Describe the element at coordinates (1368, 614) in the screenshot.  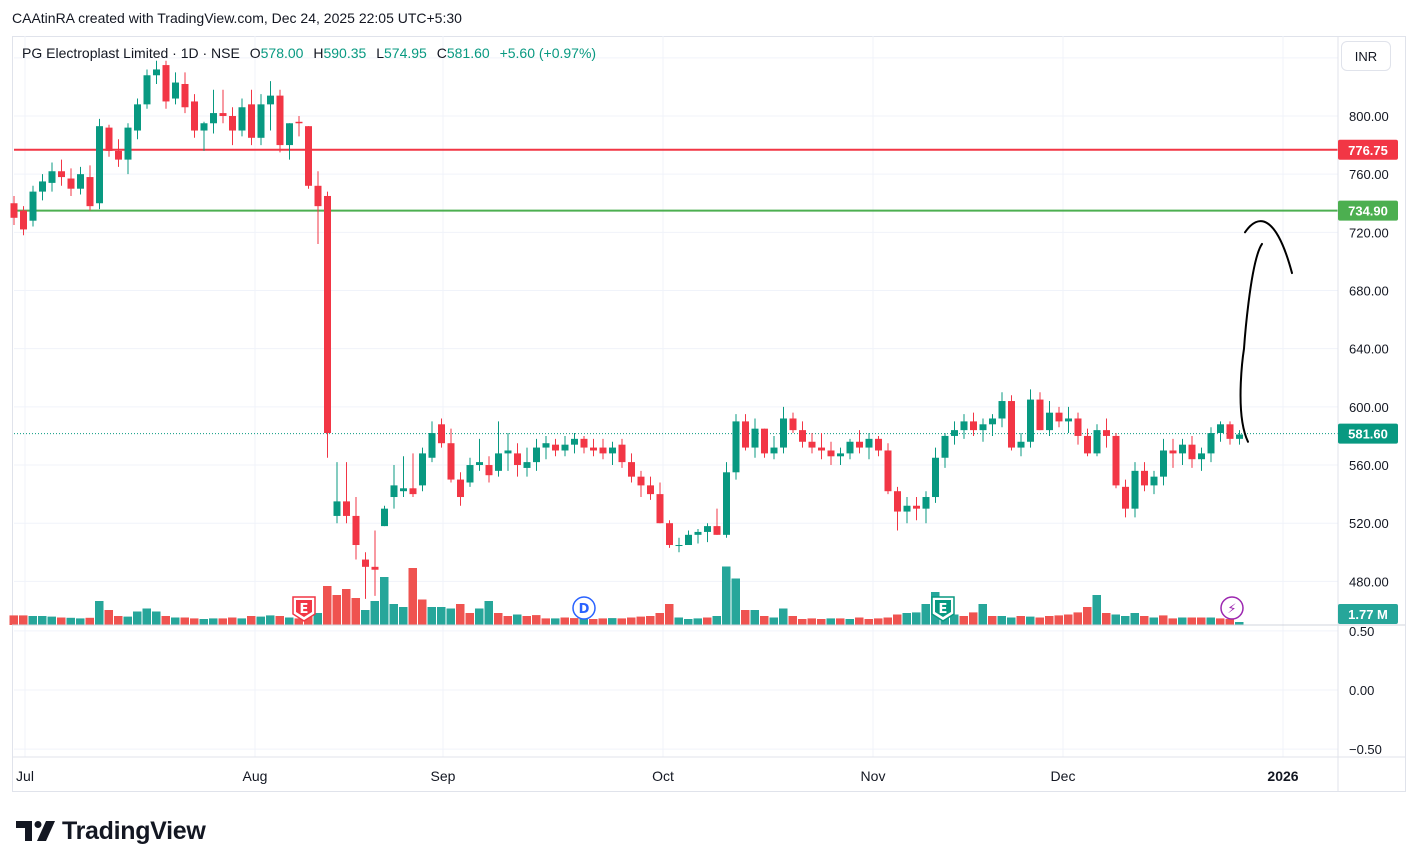
I see `volume-label: 1.77 M` at that location.